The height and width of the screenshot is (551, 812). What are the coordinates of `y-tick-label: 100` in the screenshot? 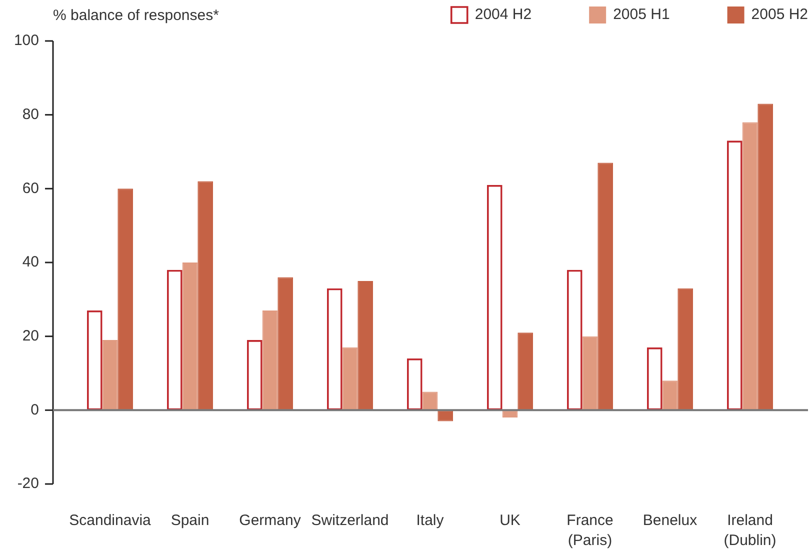 It's located at (26, 41).